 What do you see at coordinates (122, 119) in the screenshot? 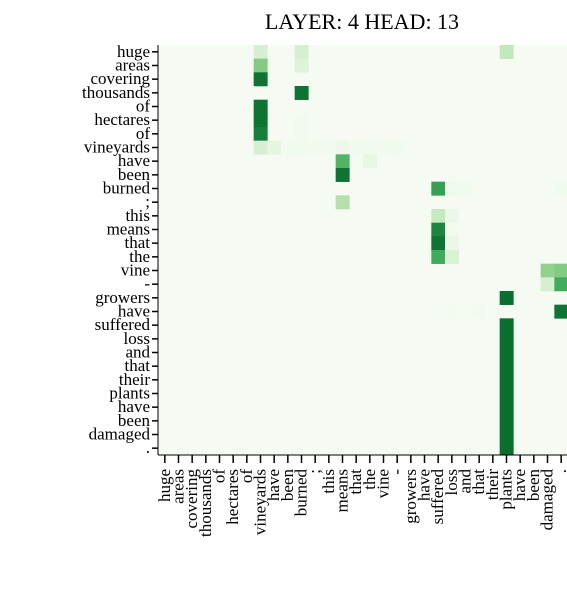
I see `y-tick-label: hectares` at bounding box center [122, 119].